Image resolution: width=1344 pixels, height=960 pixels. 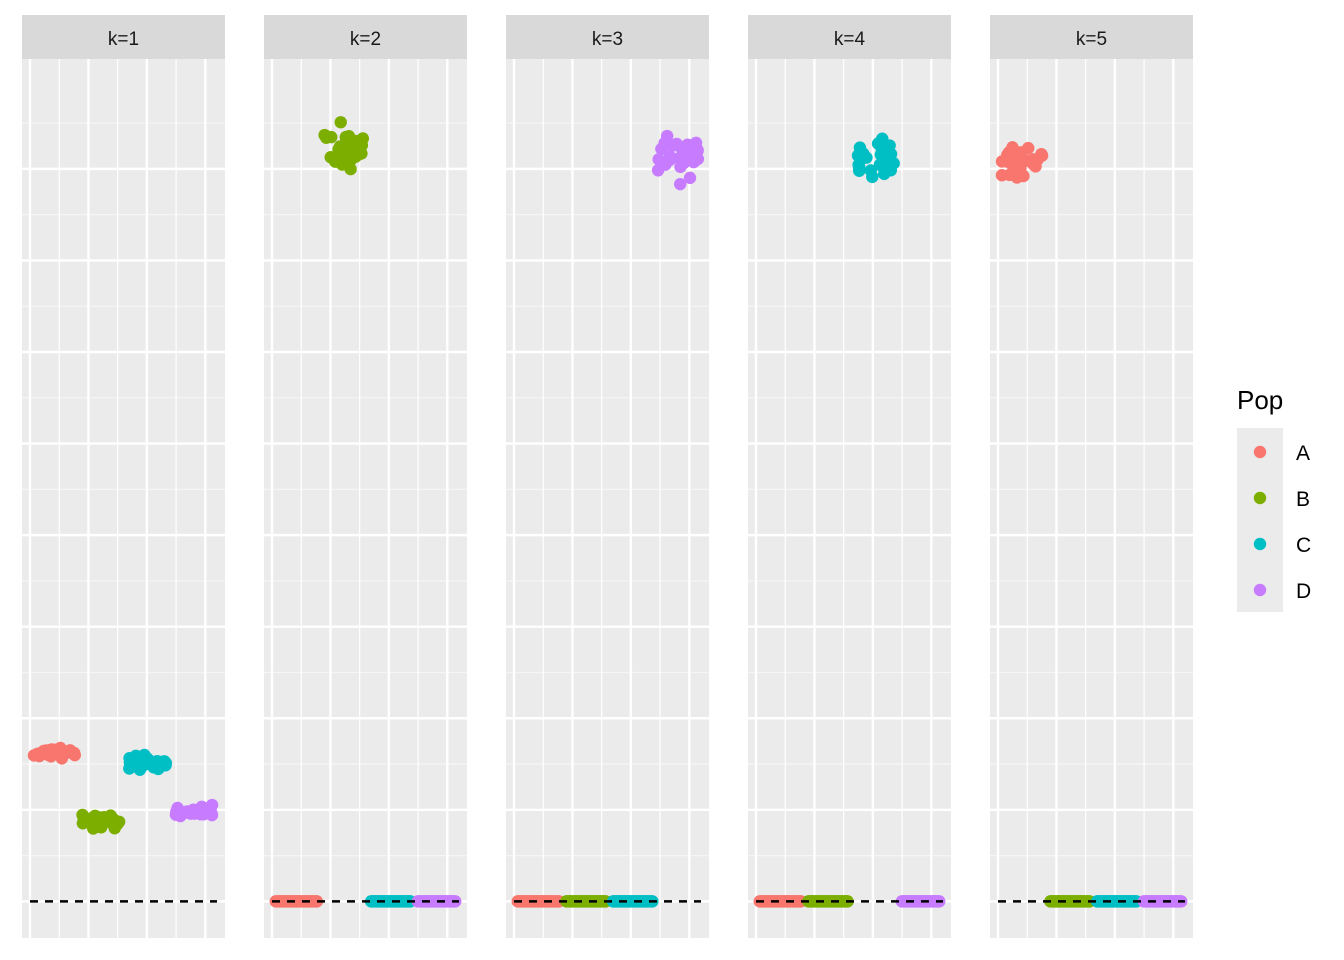 I want to click on facet-strip-label: k=1, so click(x=123, y=39).